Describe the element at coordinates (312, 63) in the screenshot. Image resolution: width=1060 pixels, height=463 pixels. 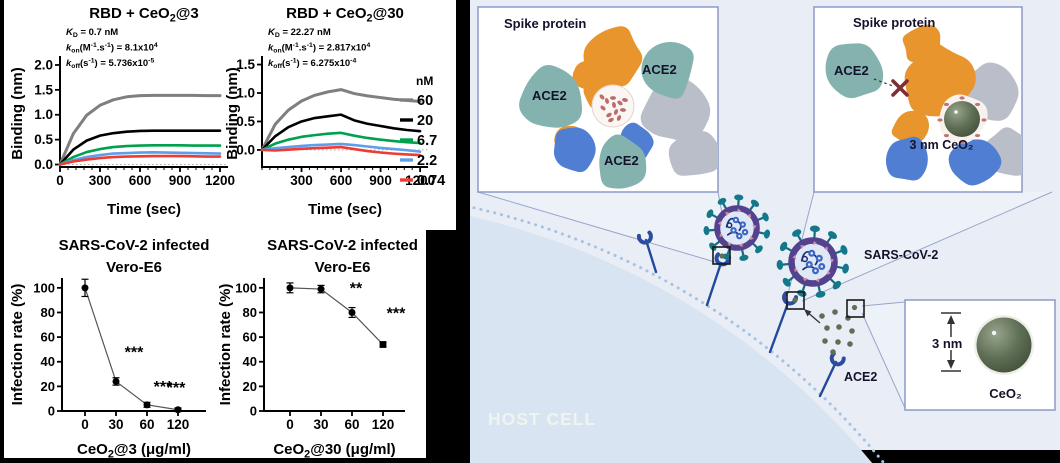
I see `svg-text: koff(s-1) = 6.275x10-4` at that location.